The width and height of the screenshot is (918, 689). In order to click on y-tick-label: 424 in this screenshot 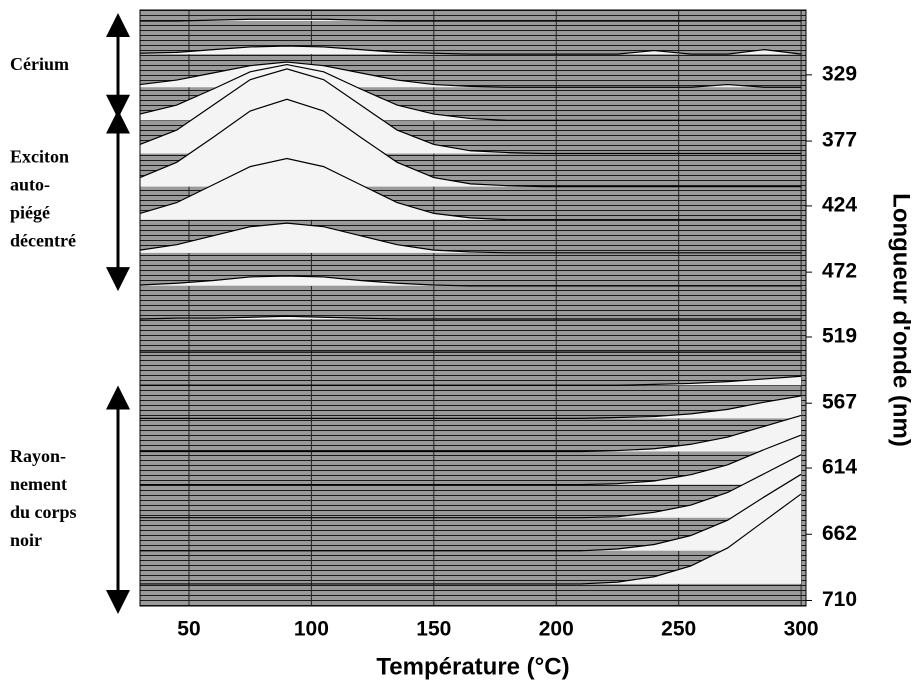, I will do `click(839, 204)`.